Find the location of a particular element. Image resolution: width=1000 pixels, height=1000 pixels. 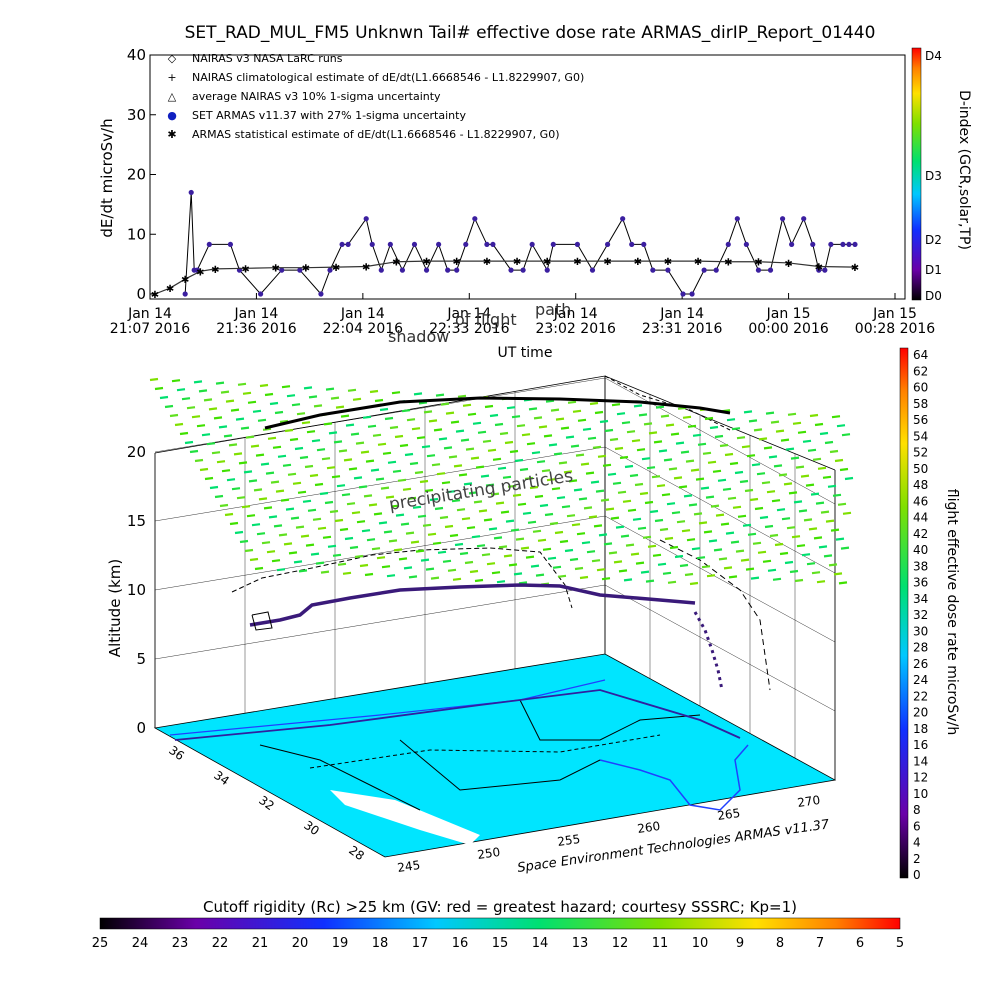

cutoff-tick-label: 7 is located at coordinates (820, 943).